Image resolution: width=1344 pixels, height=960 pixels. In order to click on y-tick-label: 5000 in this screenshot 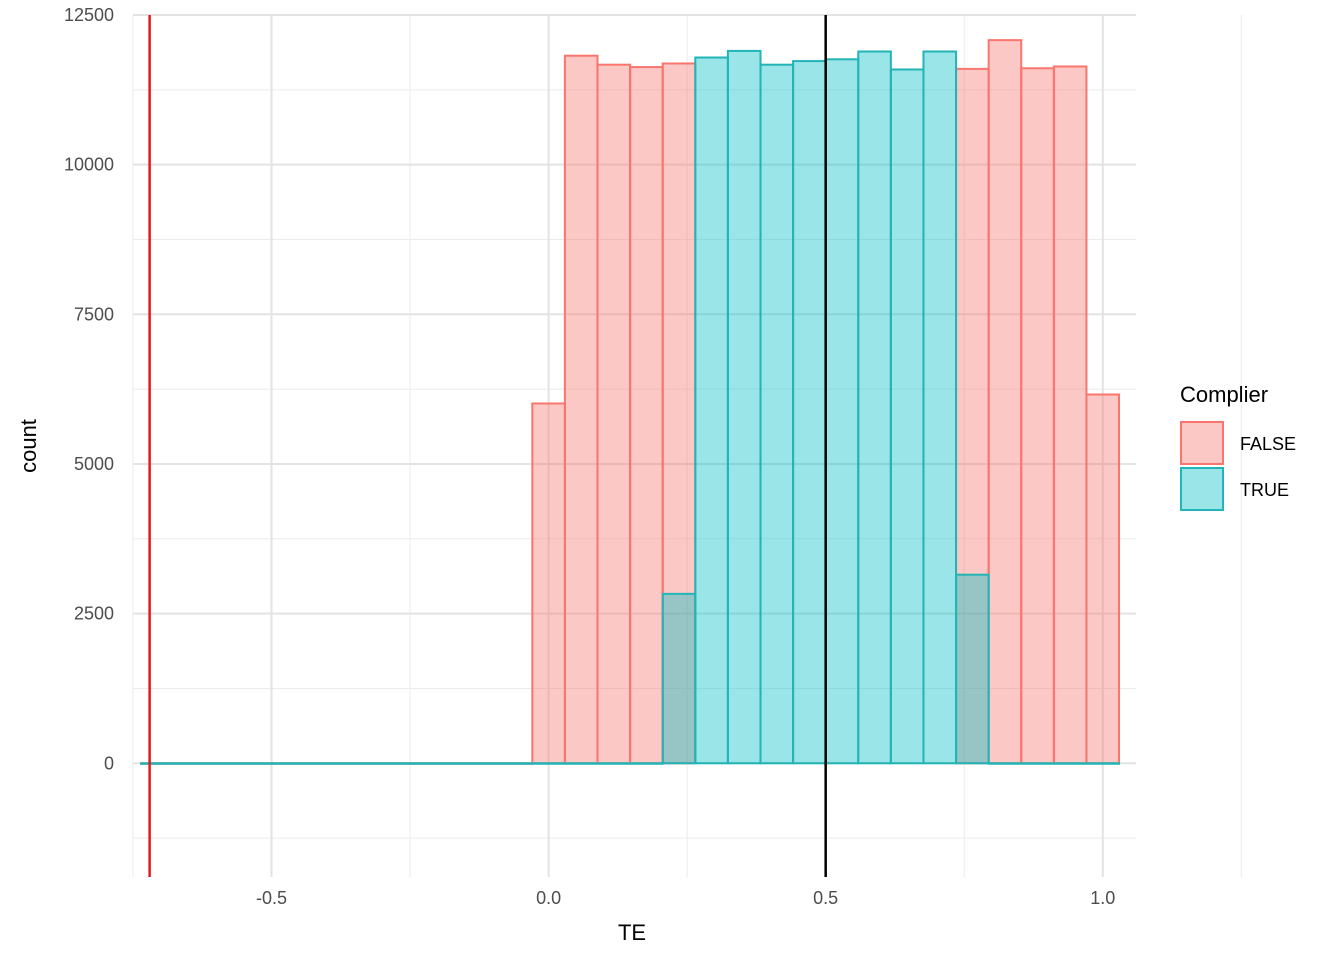, I will do `click(94, 464)`.